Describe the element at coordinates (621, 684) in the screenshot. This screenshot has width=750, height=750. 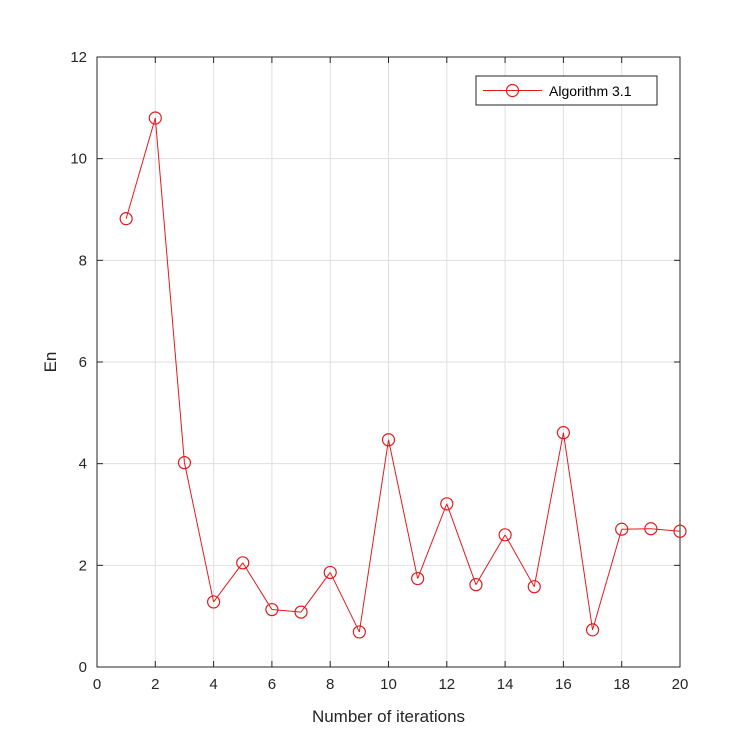
I see `x-tick-label: 18` at that location.